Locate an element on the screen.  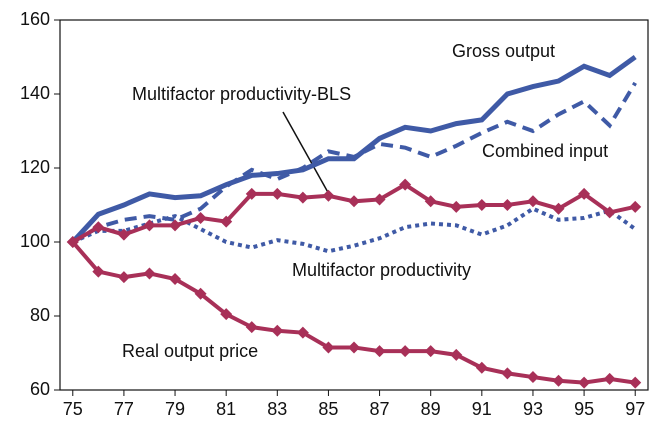
y-tick-label: 100 is located at coordinates (35, 241).